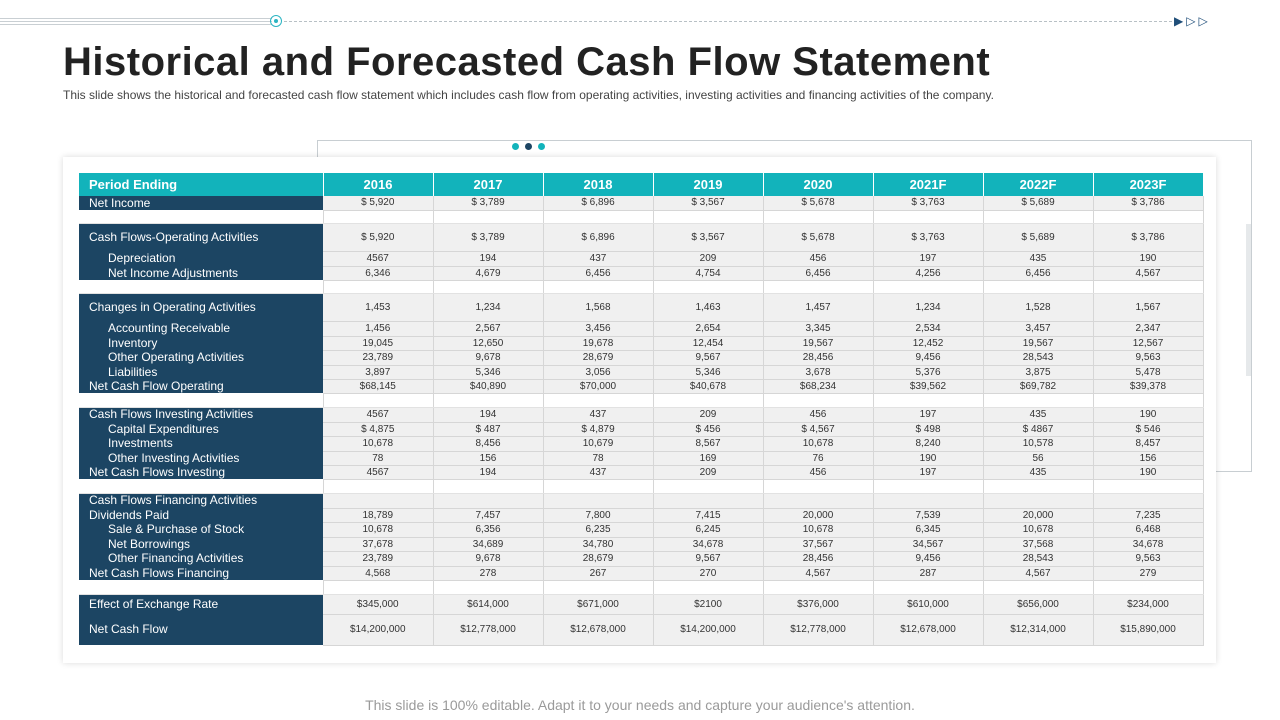 The width and height of the screenshot is (1280, 720). Describe the element at coordinates (1148, 329) in the screenshot. I see `value-cell: 2,347` at that location.